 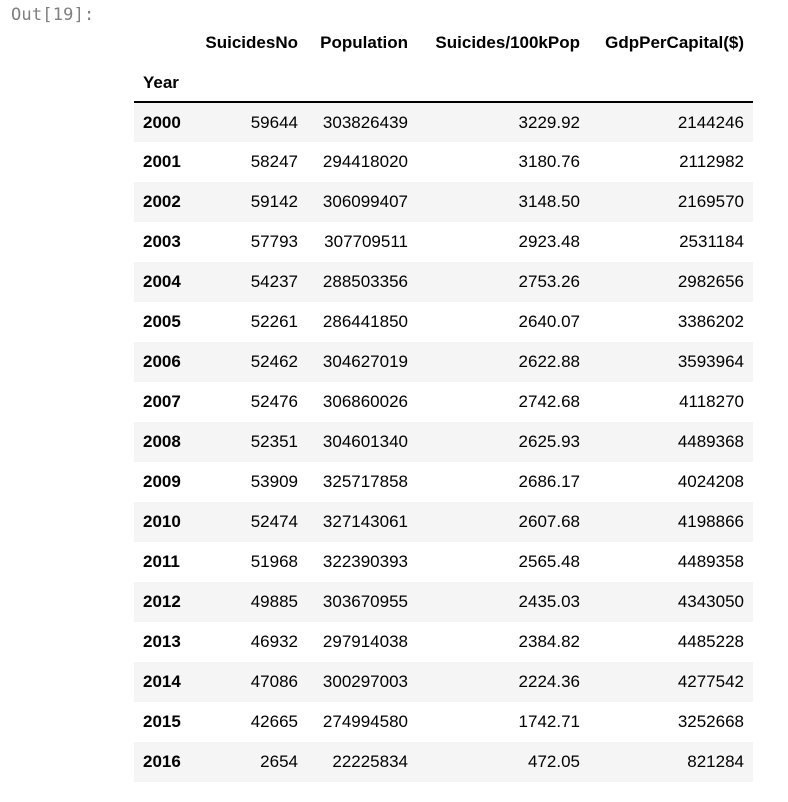 What do you see at coordinates (711, 241) in the screenshot?
I see `cell-gdp-per-capital: 2531184` at bounding box center [711, 241].